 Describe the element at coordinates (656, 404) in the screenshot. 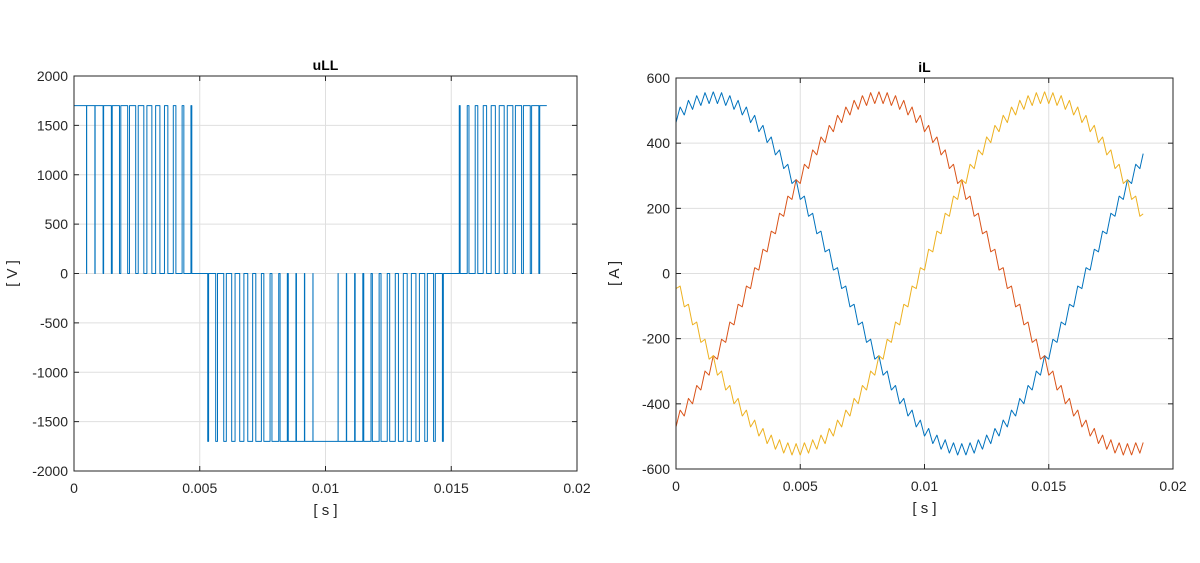

I see `y-tick-label: -400` at that location.